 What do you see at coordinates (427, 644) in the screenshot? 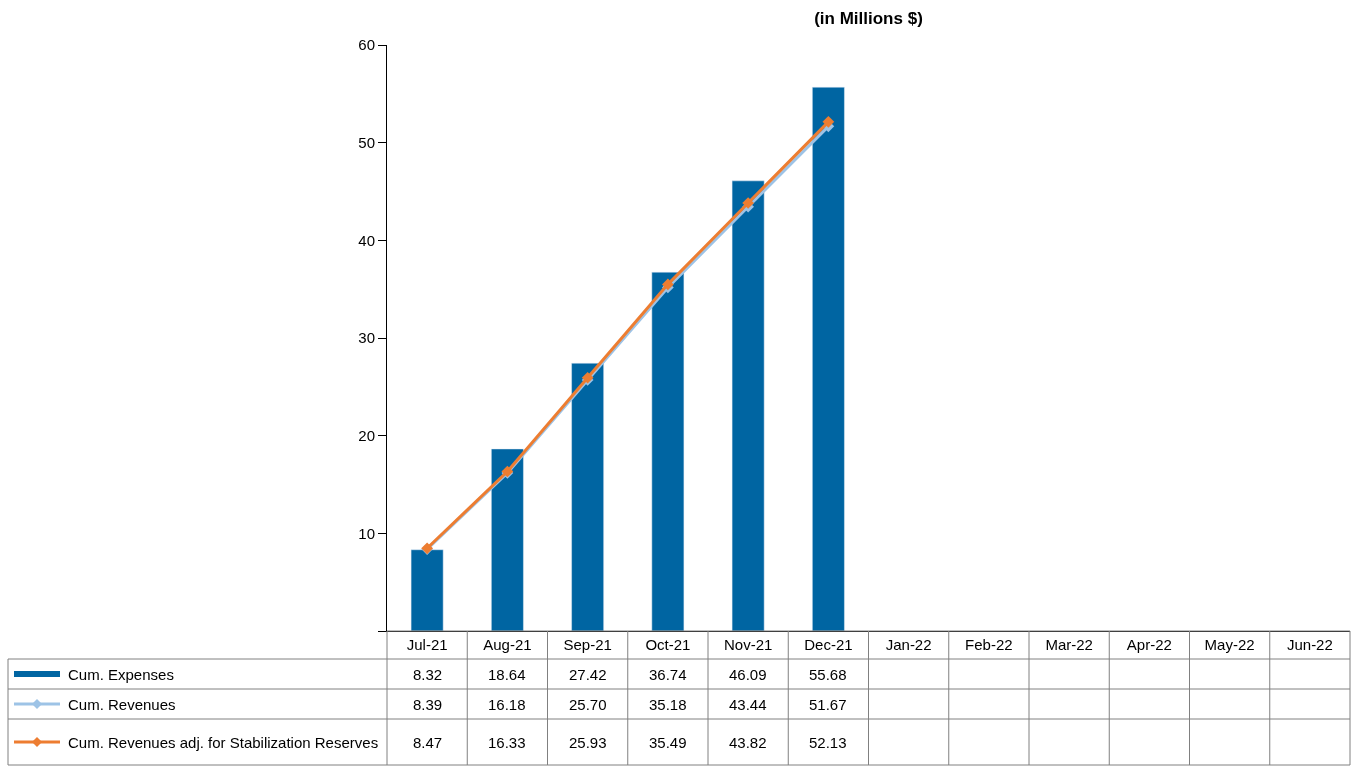
I see `x-tick-label: Jul-21` at bounding box center [427, 644].